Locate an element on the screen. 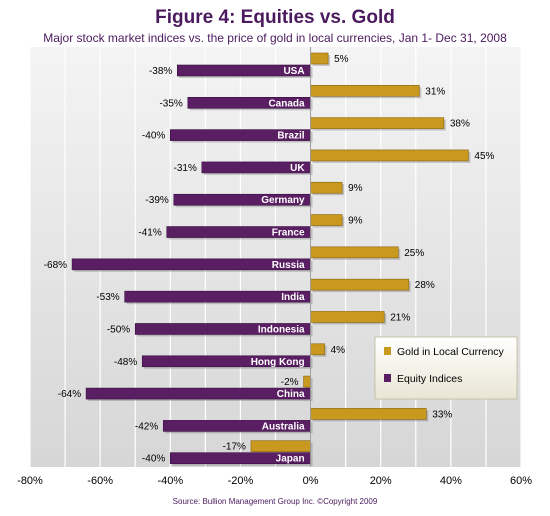 The width and height of the screenshot is (550, 516). category-label: Indonesia is located at coordinates (281, 329).